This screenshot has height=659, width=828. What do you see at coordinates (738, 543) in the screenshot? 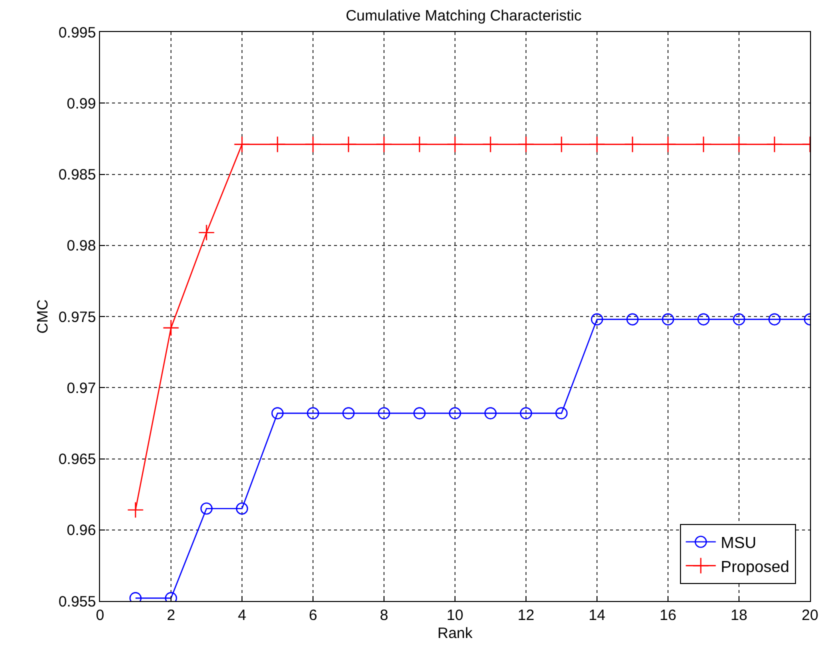
I see `legend-label: MSU` at bounding box center [738, 543].